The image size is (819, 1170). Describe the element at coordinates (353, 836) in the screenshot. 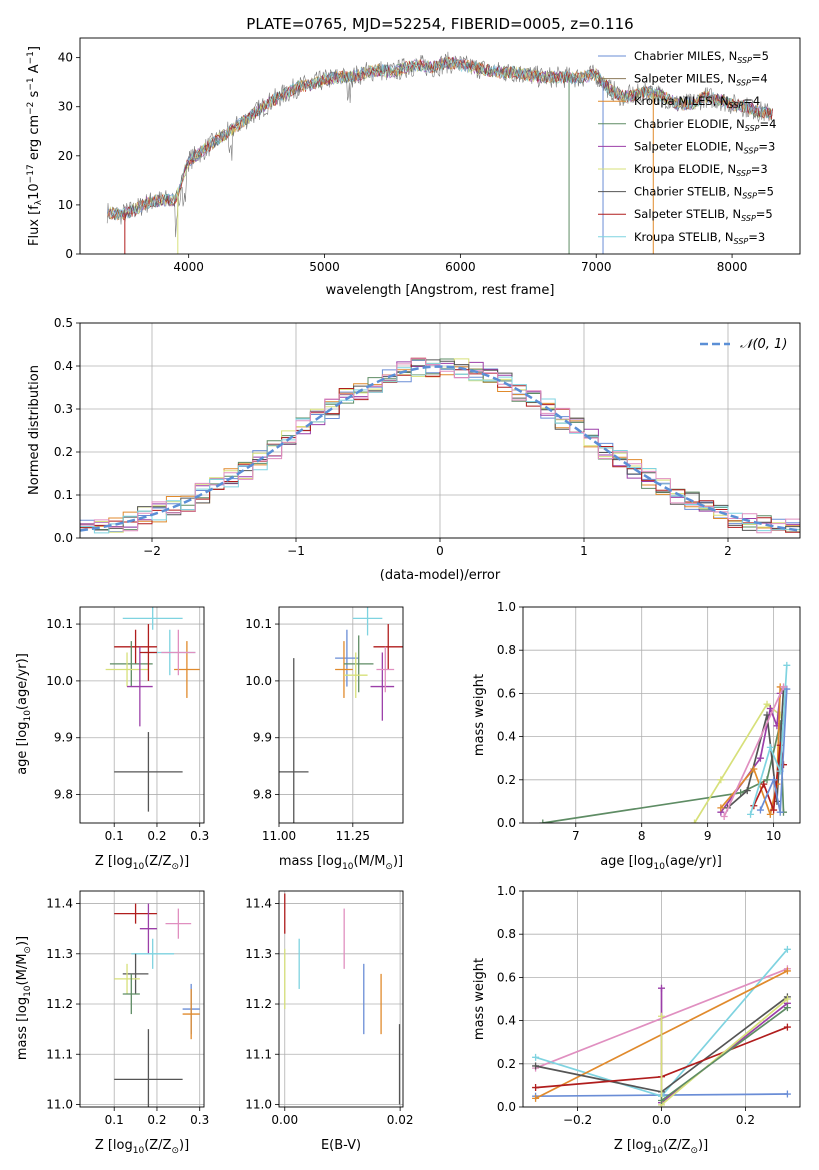

I see `x-tick-label: 11.25` at that location.